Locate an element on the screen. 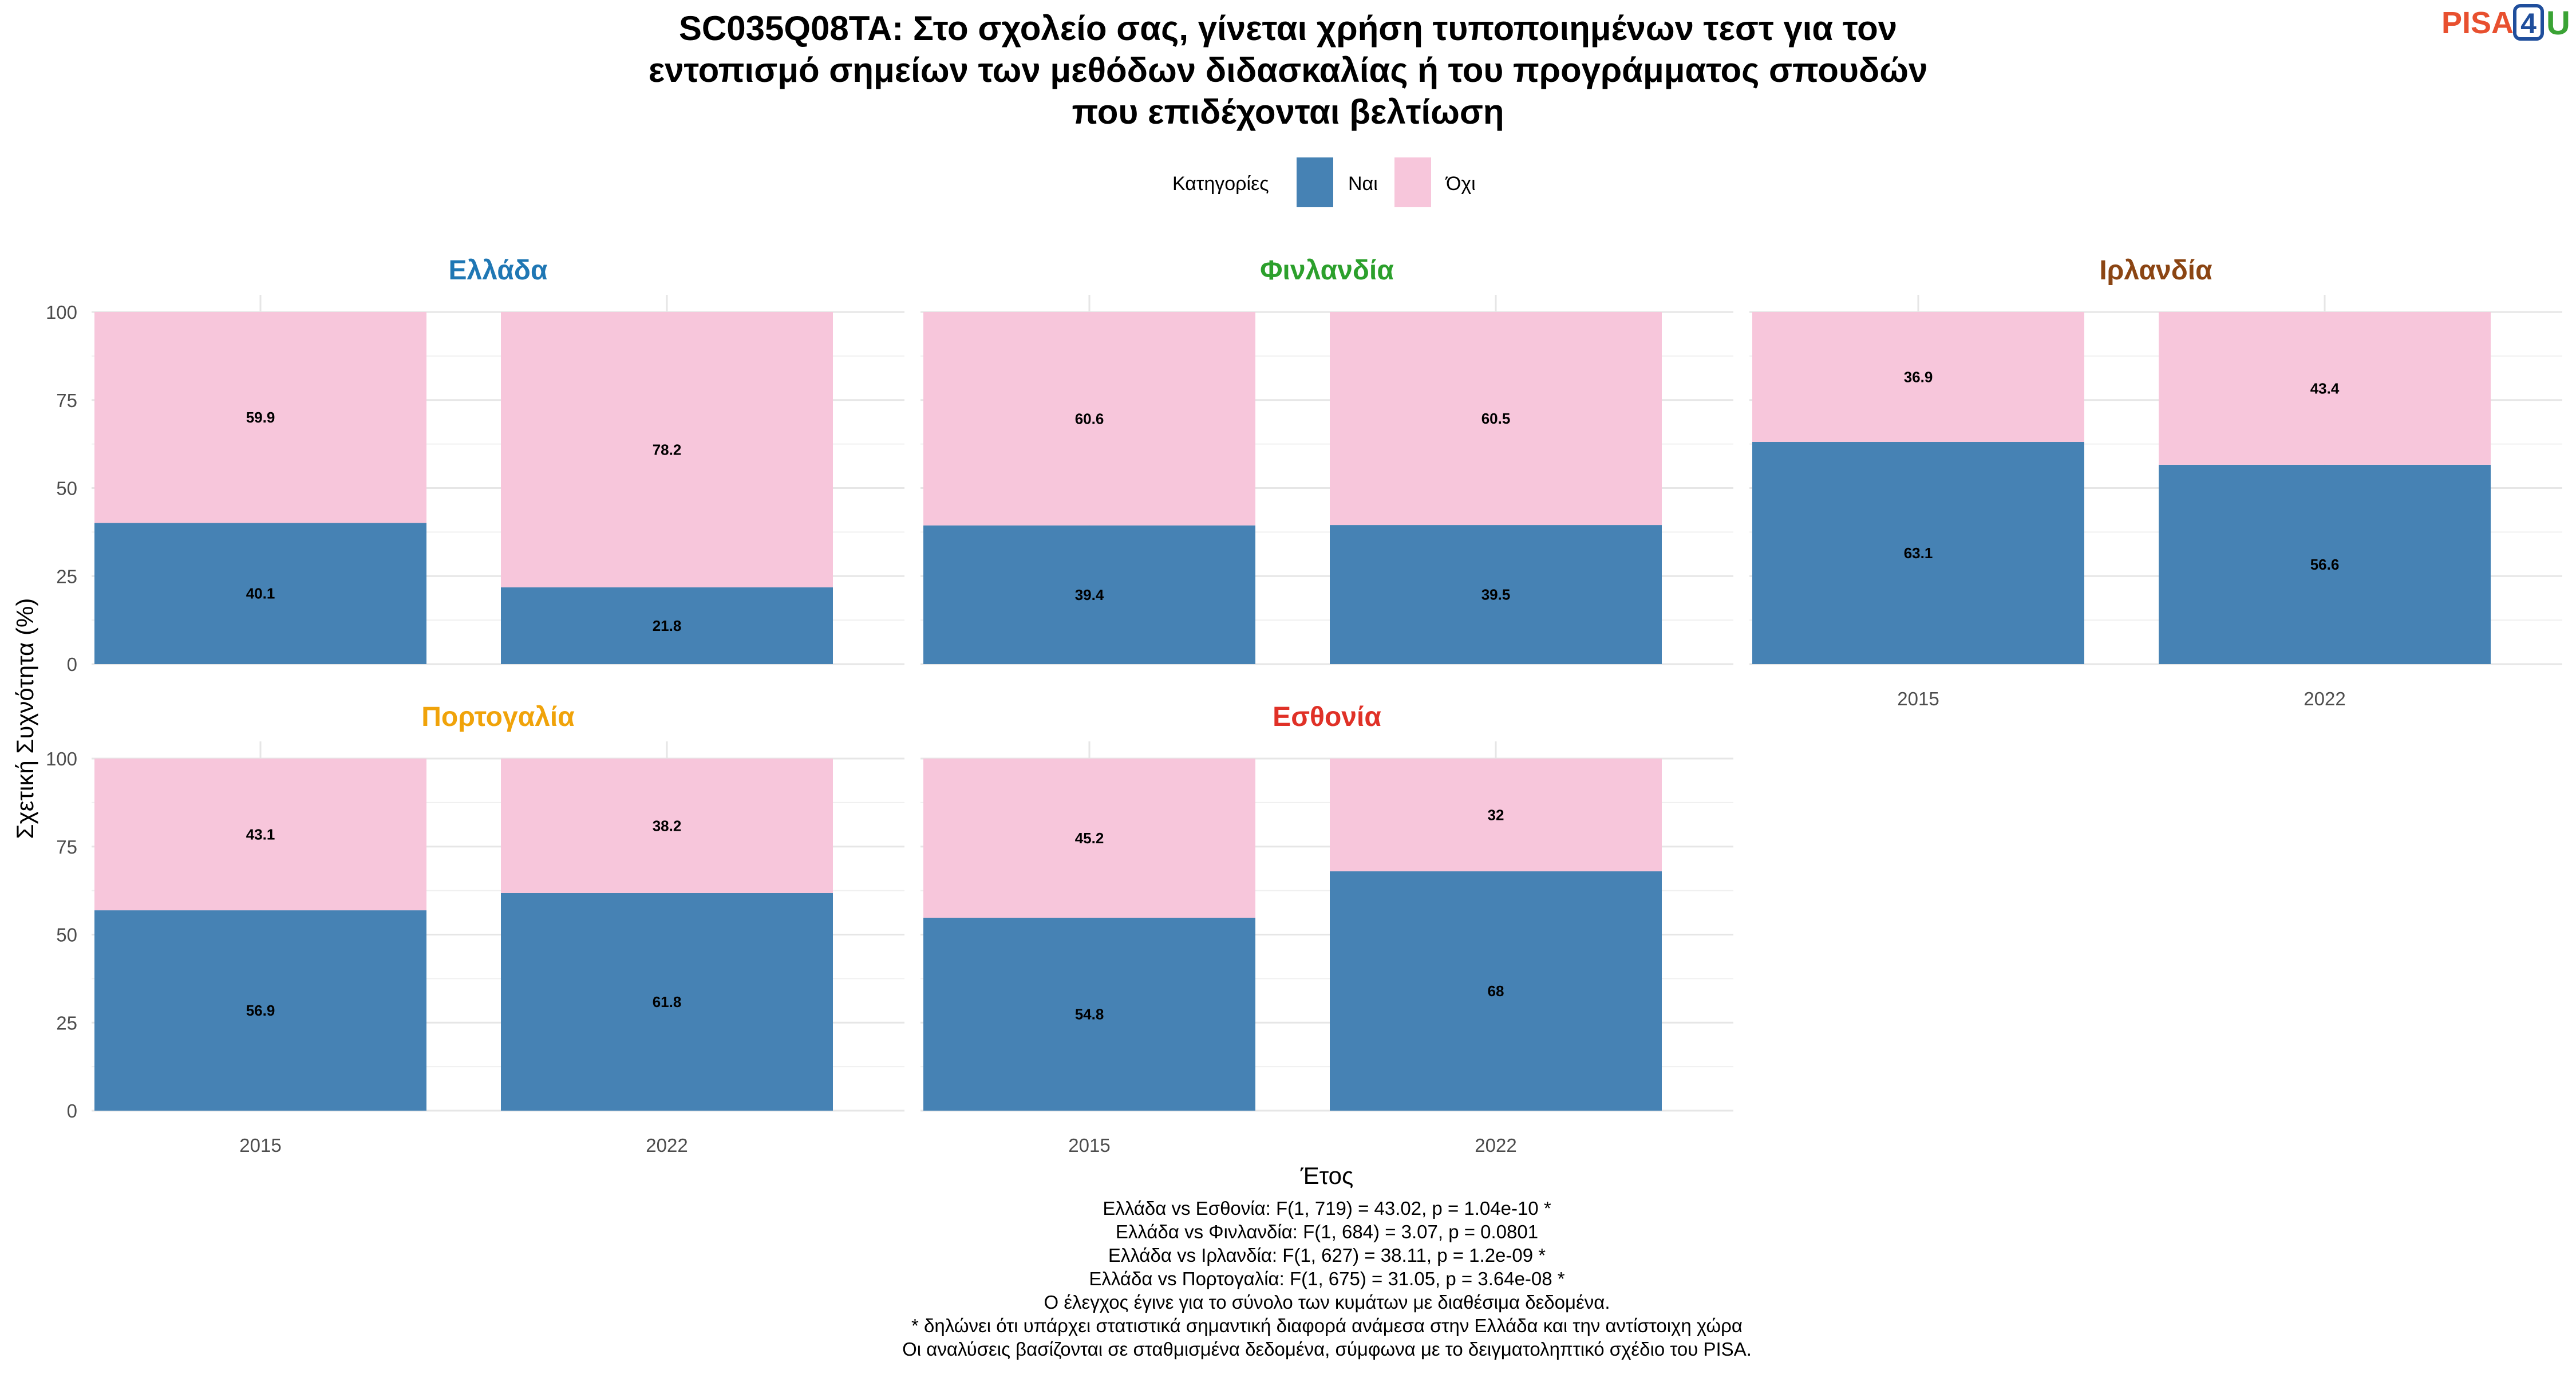 This screenshot has height=1374, width=2576. legend-label-ochi: Όχι is located at coordinates (1460, 184).